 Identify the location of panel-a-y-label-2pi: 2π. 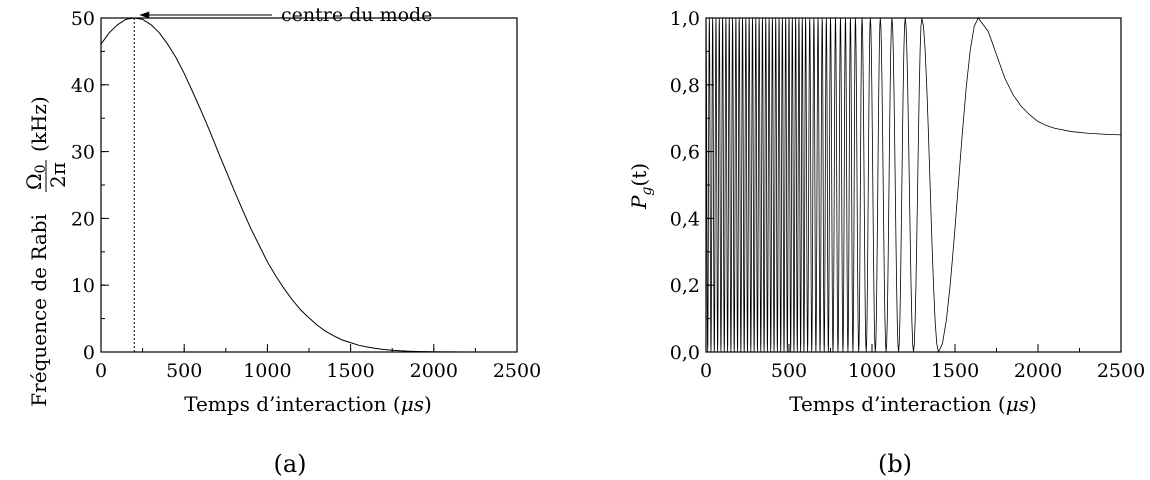
(58, 175).